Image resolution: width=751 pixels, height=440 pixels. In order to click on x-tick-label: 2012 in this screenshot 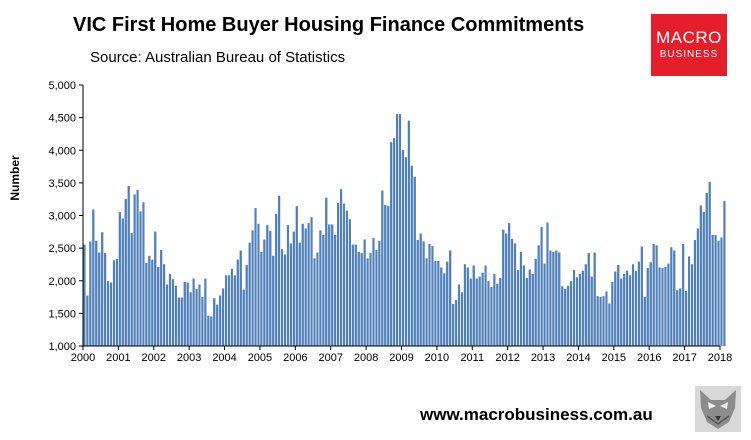, I will do `click(507, 358)`.